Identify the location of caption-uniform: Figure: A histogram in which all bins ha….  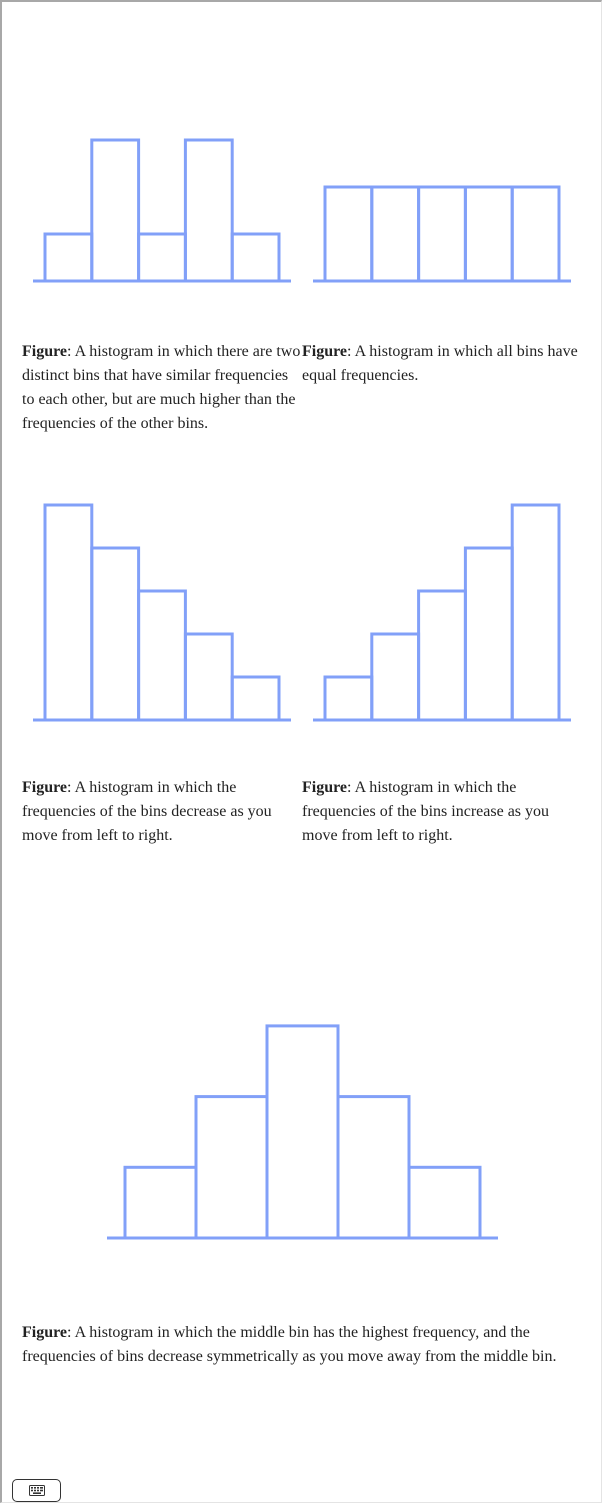
(447, 364).